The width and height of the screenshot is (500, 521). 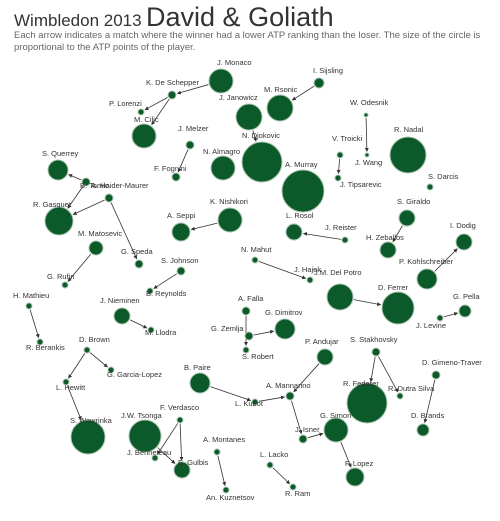 What do you see at coordinates (280, 108) in the screenshot?
I see `player-node-rsonic` at bounding box center [280, 108].